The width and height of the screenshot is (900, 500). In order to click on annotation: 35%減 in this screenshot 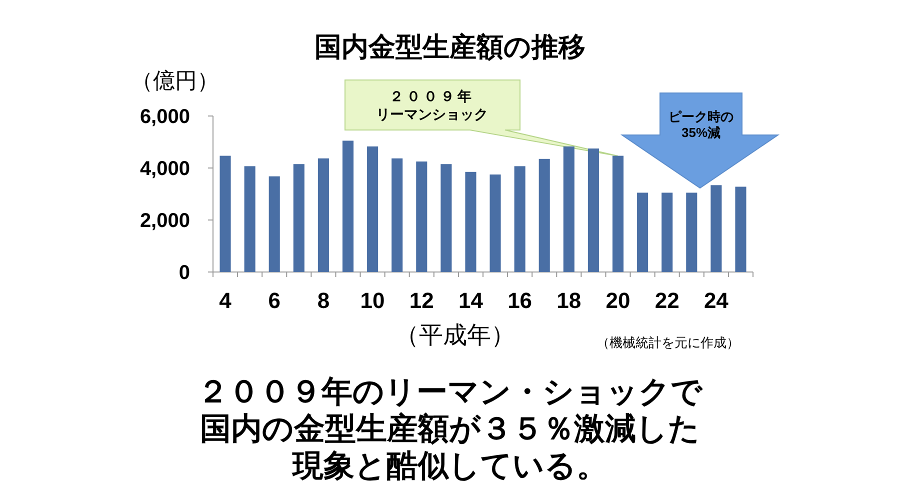, I will do `click(701, 132)`.